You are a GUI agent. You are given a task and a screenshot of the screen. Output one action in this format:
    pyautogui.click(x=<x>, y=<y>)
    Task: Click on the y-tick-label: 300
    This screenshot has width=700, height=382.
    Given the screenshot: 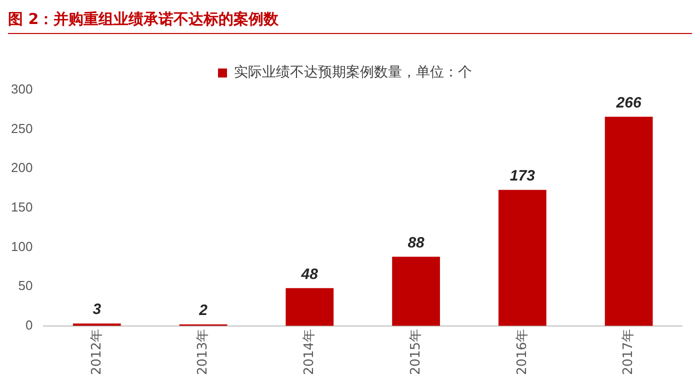 What is the action you would take?
    pyautogui.click(x=21, y=89)
    